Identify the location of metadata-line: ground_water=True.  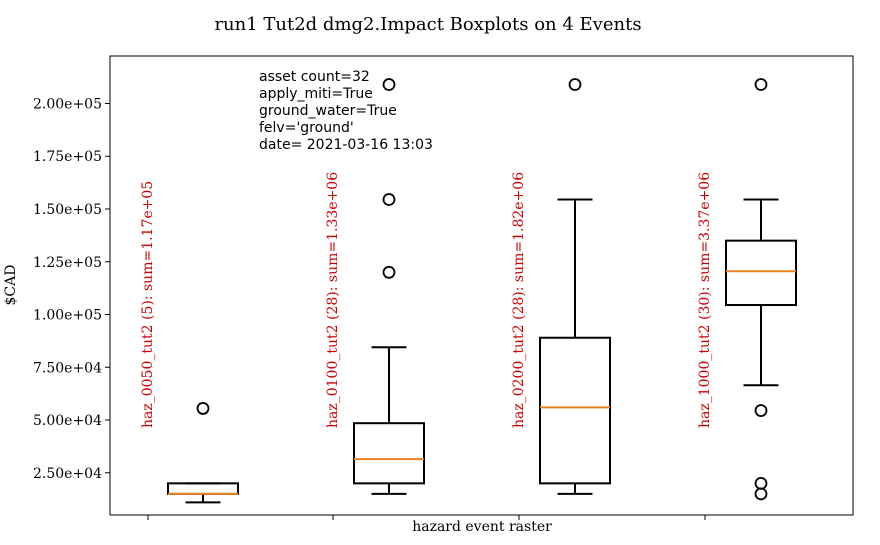
(328, 111).